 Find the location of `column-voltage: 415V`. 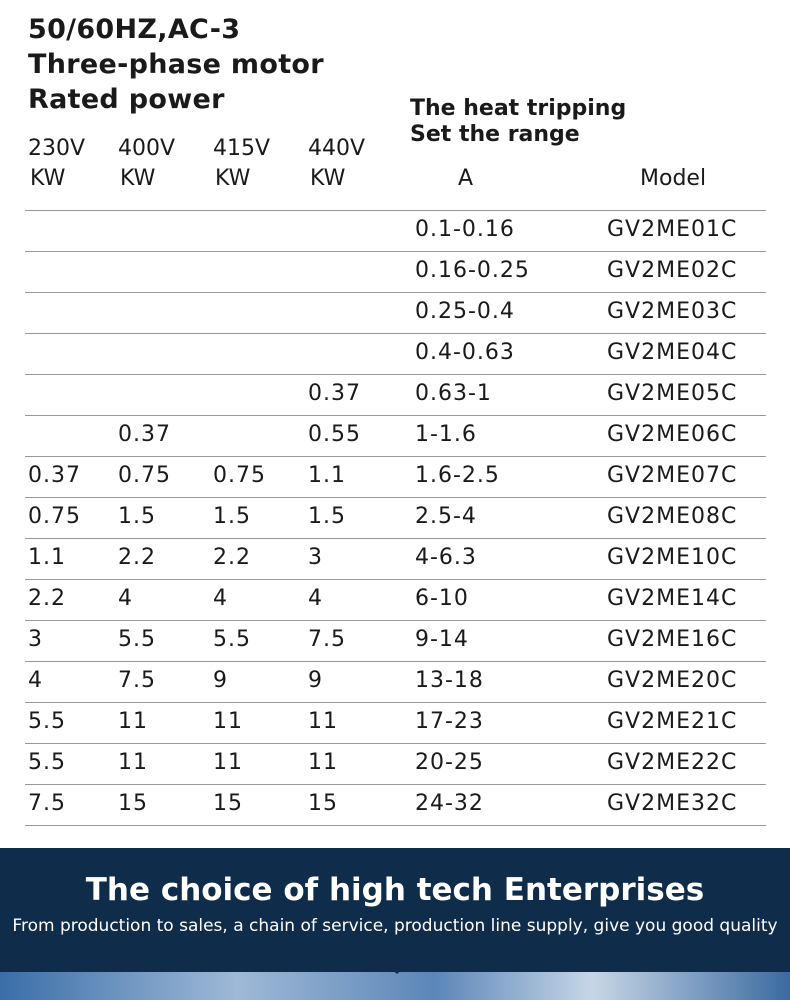

column-voltage: 415V is located at coordinates (242, 148).